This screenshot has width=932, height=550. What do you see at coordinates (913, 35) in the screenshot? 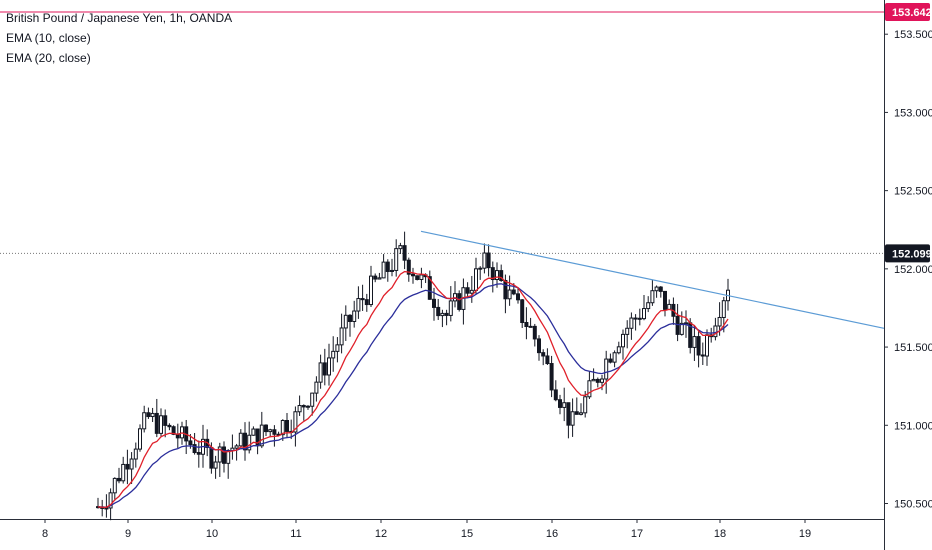
I see `price-tick-label: 153.500` at bounding box center [913, 35].